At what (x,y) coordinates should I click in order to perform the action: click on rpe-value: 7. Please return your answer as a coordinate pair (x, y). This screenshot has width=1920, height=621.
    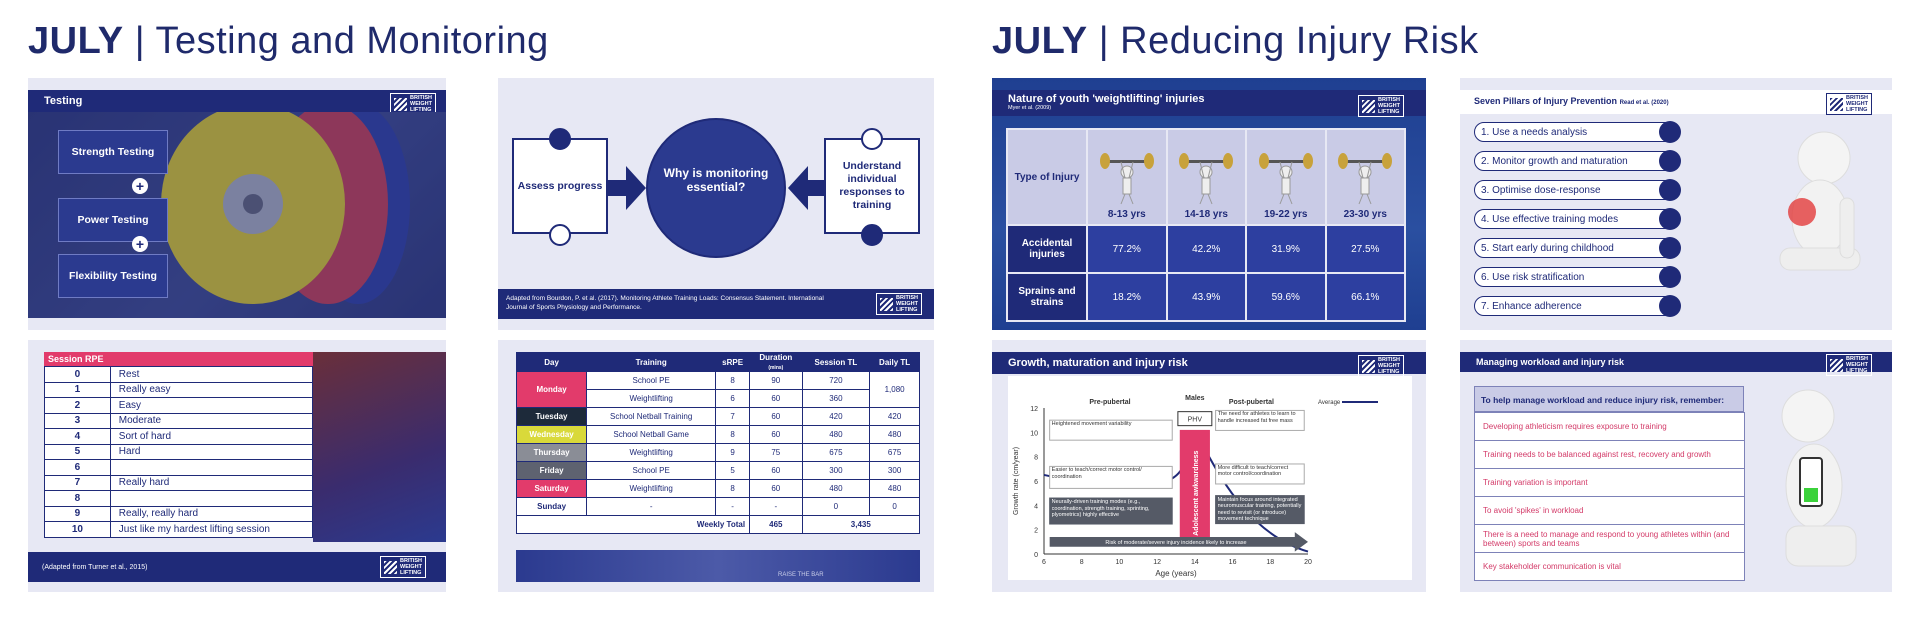
    Looking at the image, I should click on (77, 482).